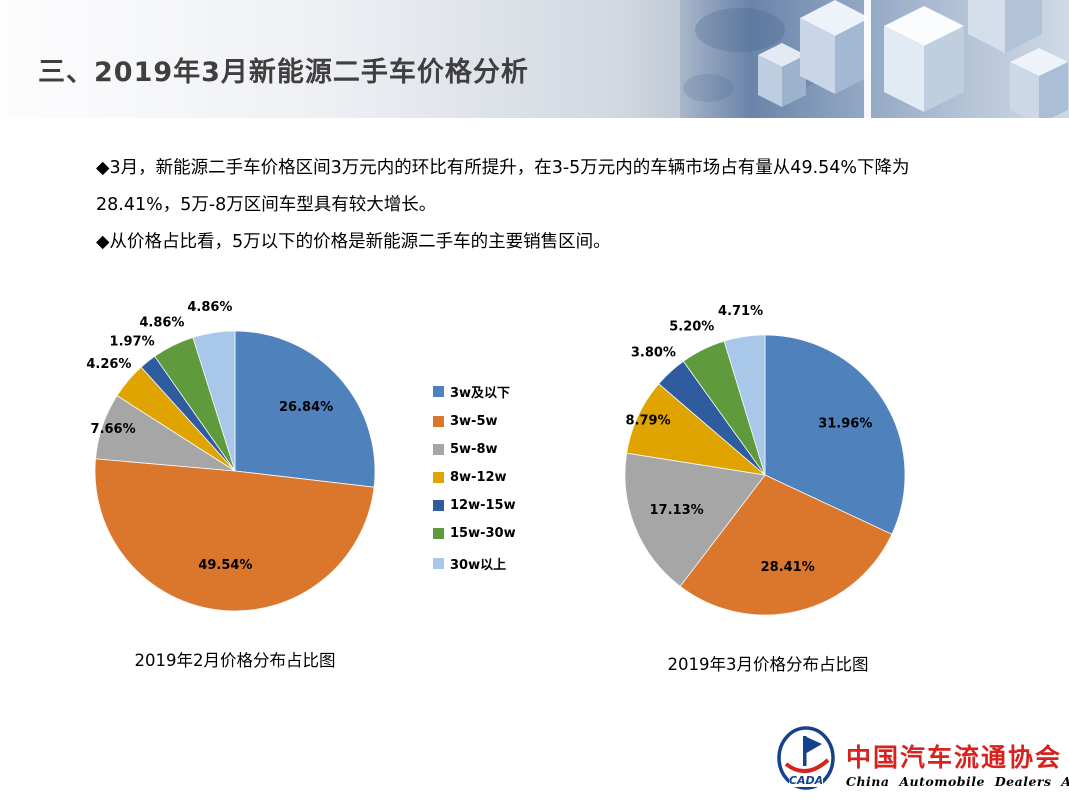 The height and width of the screenshot is (802, 1069). Describe the element at coordinates (768, 664) in the screenshot. I see `chart-caption-mar: 2019年3月价格分布占比图` at that location.